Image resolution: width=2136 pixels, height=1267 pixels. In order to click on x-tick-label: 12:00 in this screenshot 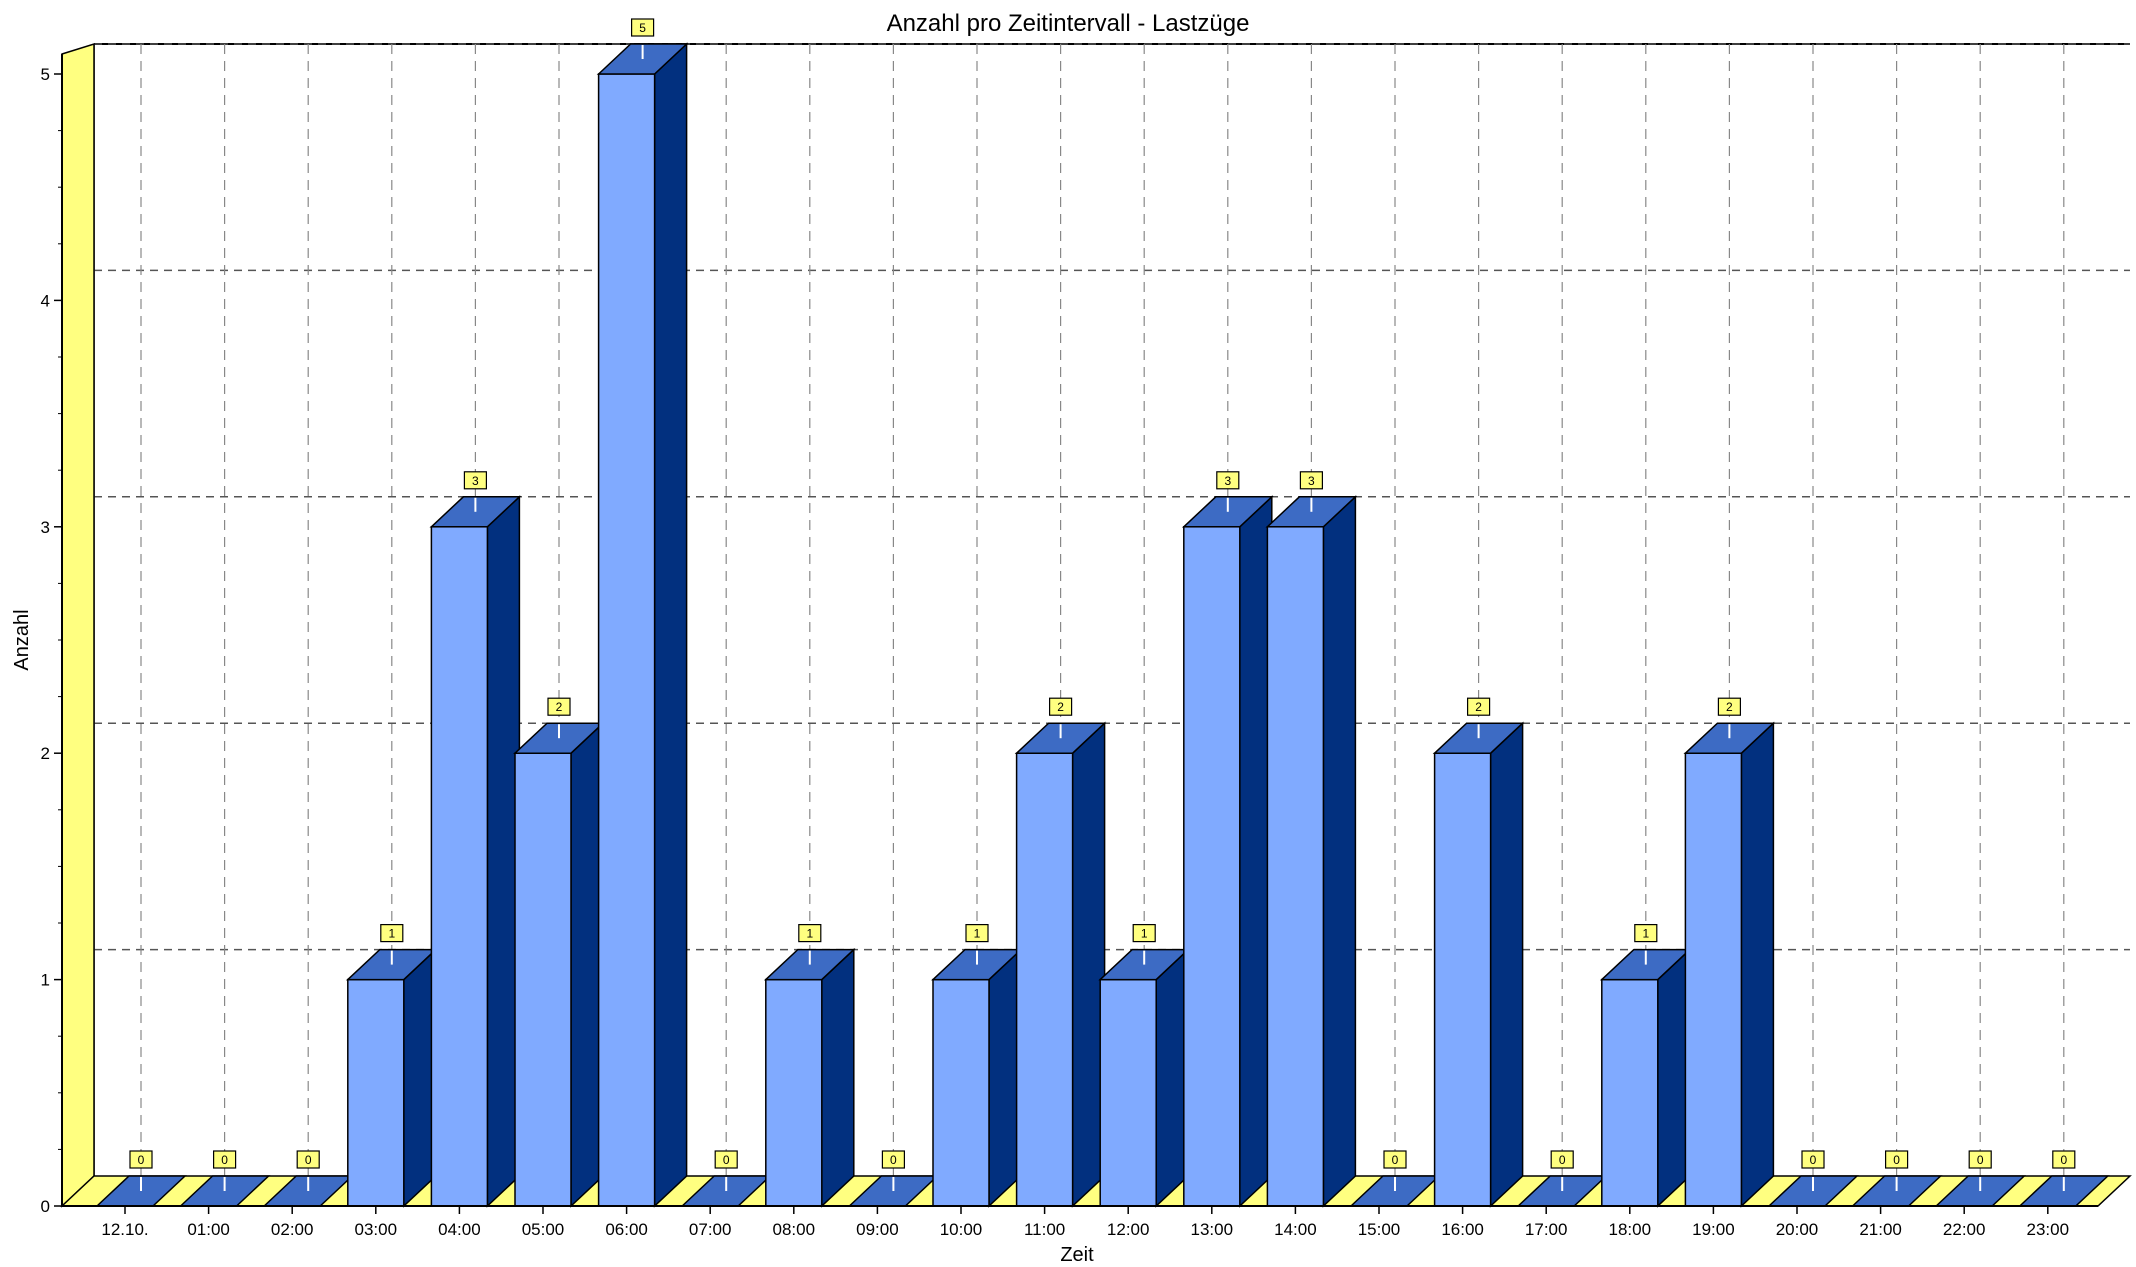, I will do `click(1128, 1229)`.